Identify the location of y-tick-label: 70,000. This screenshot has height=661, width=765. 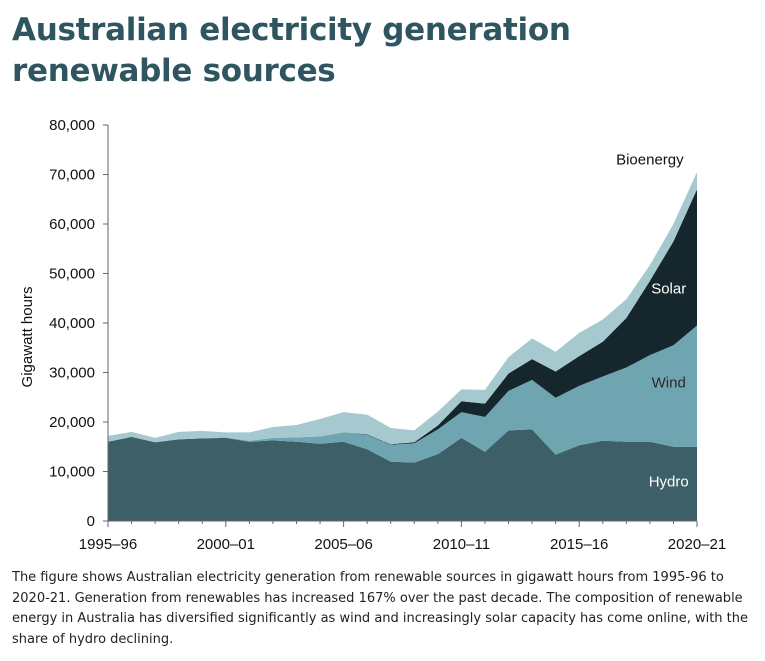
(72, 175).